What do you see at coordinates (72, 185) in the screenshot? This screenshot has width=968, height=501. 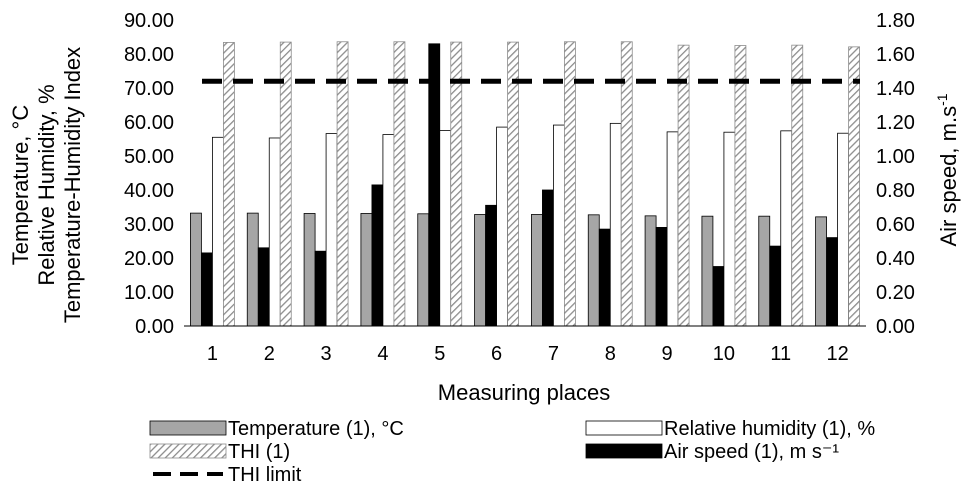 I see `y-axis-title-line-3: Temperature-Humidity Index` at bounding box center [72, 185].